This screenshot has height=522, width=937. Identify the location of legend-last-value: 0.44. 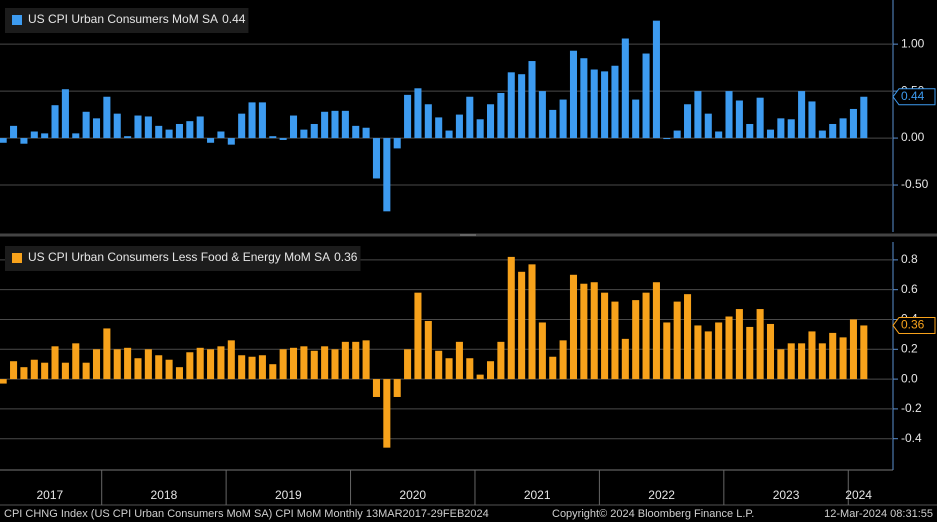
(234, 19).